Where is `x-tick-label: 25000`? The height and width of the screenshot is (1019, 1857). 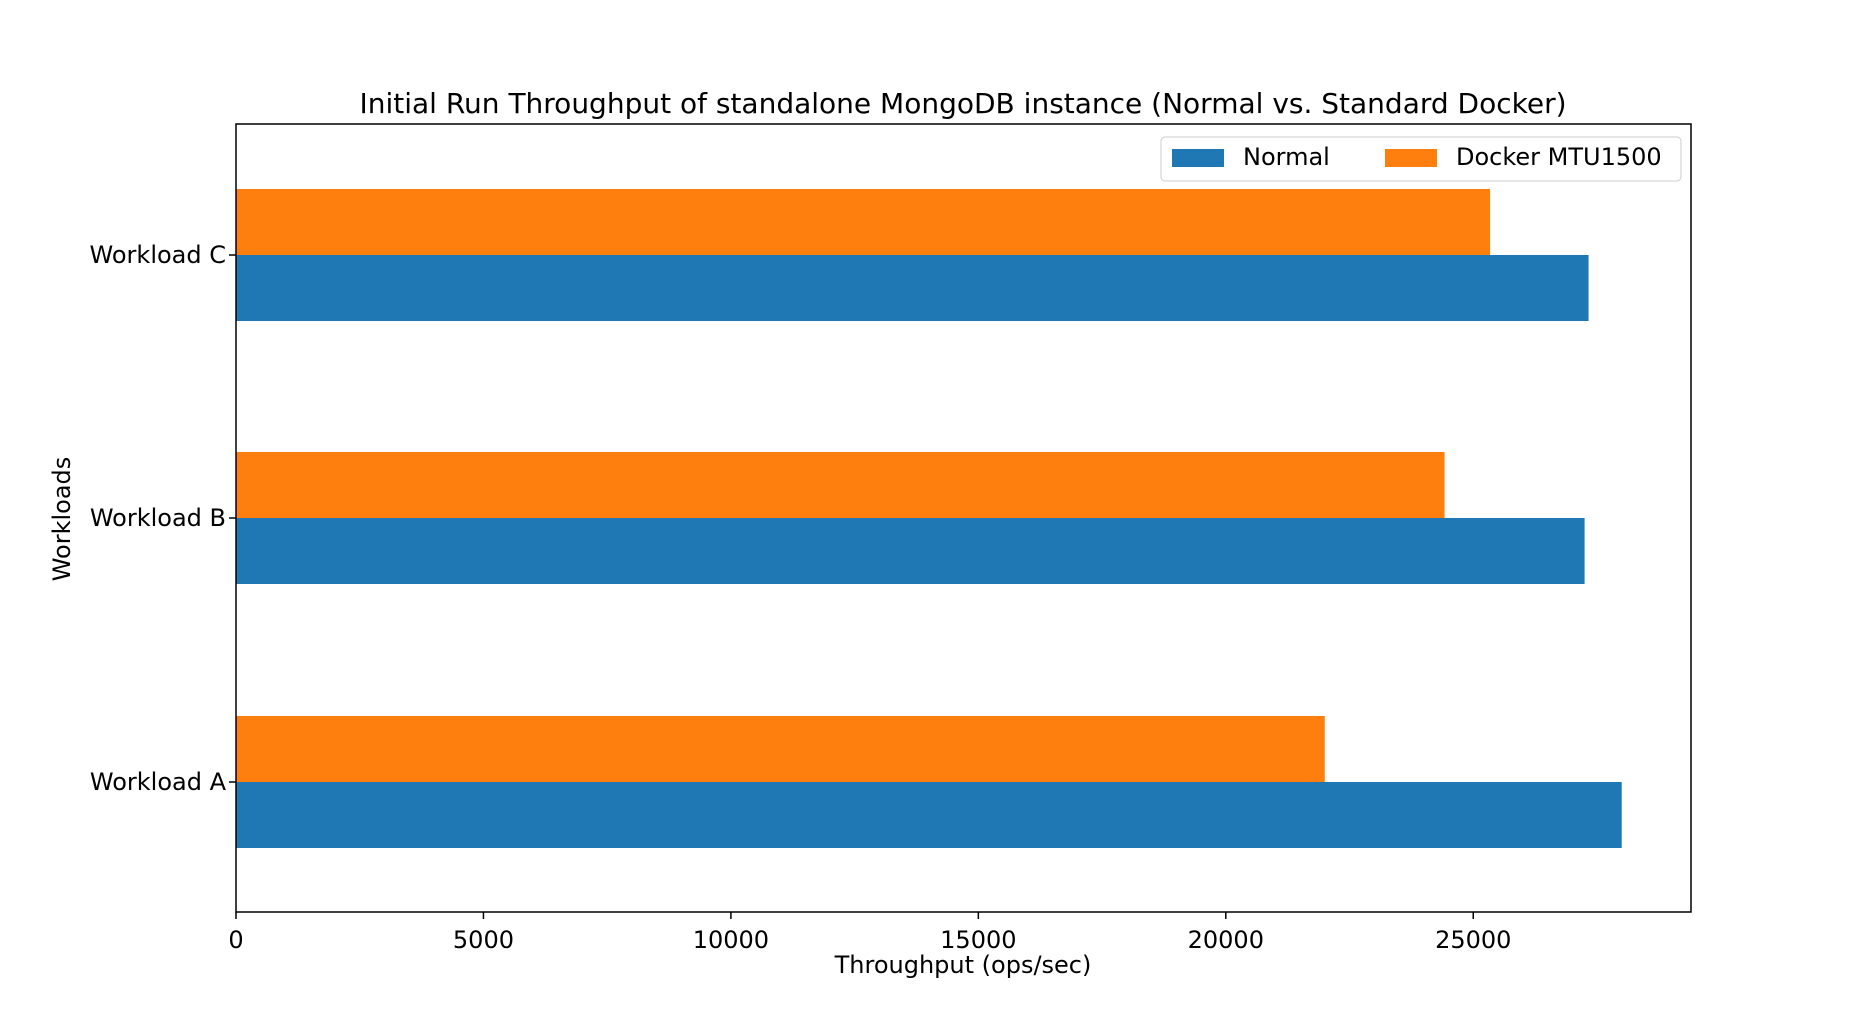
x-tick-label: 25000 is located at coordinates (1473, 940).